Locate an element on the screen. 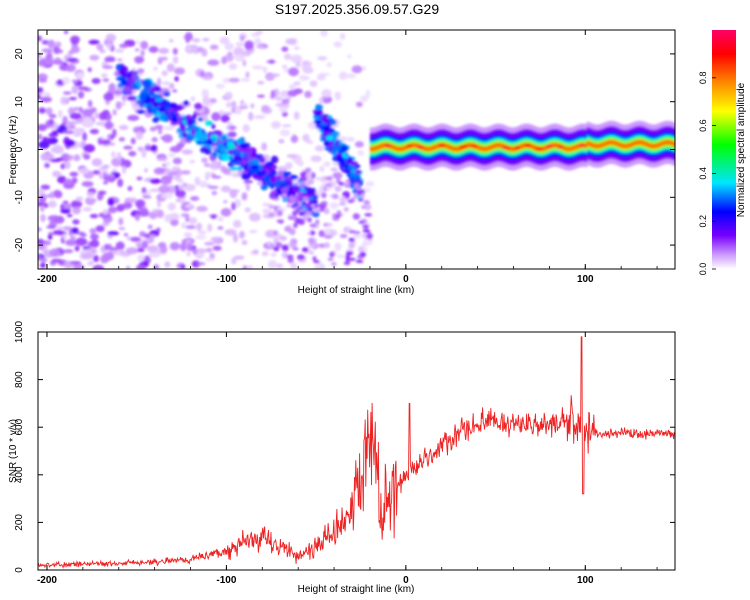  colorbar-gradient is located at coordinates (724, 149).